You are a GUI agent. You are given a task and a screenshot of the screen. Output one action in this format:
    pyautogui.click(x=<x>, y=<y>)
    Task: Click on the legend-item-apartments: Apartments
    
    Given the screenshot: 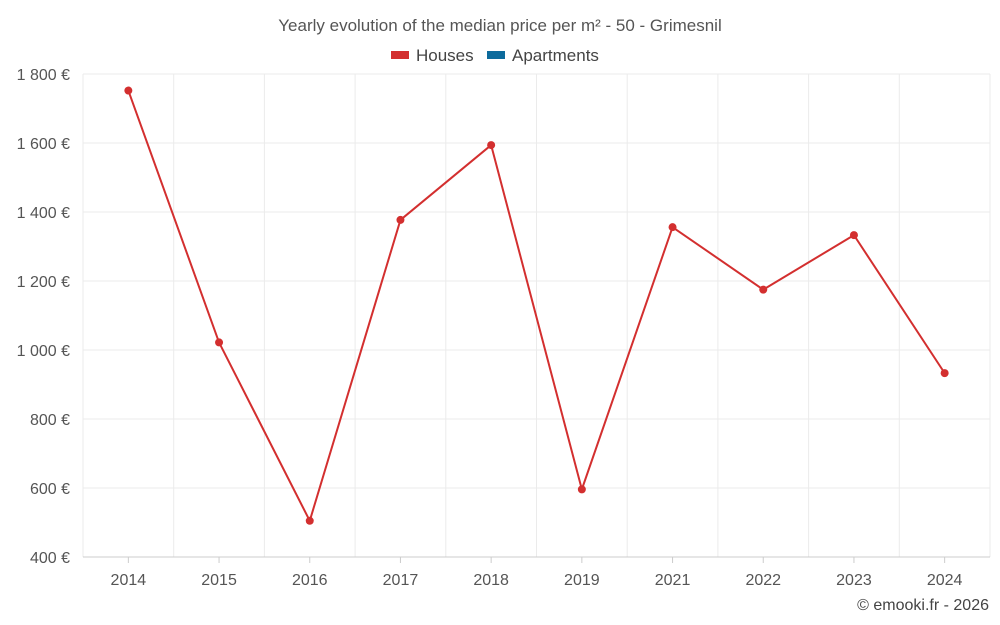 What is the action you would take?
    pyautogui.click(x=543, y=55)
    